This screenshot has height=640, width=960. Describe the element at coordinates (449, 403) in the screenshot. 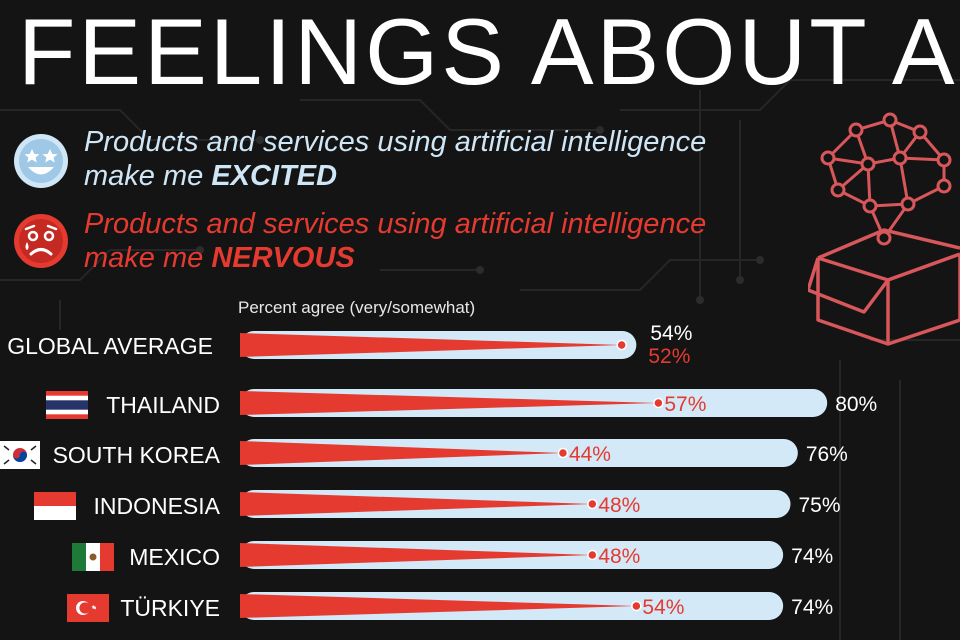

I see `nervous-wedge-thailand` at that location.